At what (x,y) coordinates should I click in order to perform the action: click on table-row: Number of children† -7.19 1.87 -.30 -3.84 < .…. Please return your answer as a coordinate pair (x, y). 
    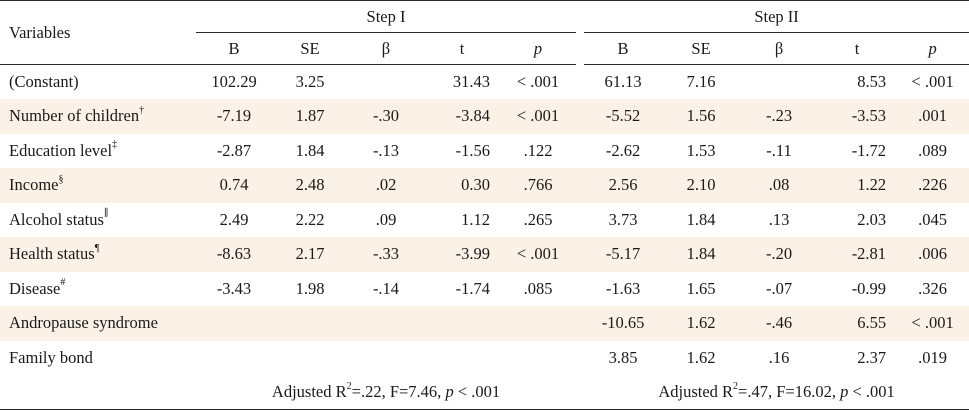
    Looking at the image, I should click on (484, 116).